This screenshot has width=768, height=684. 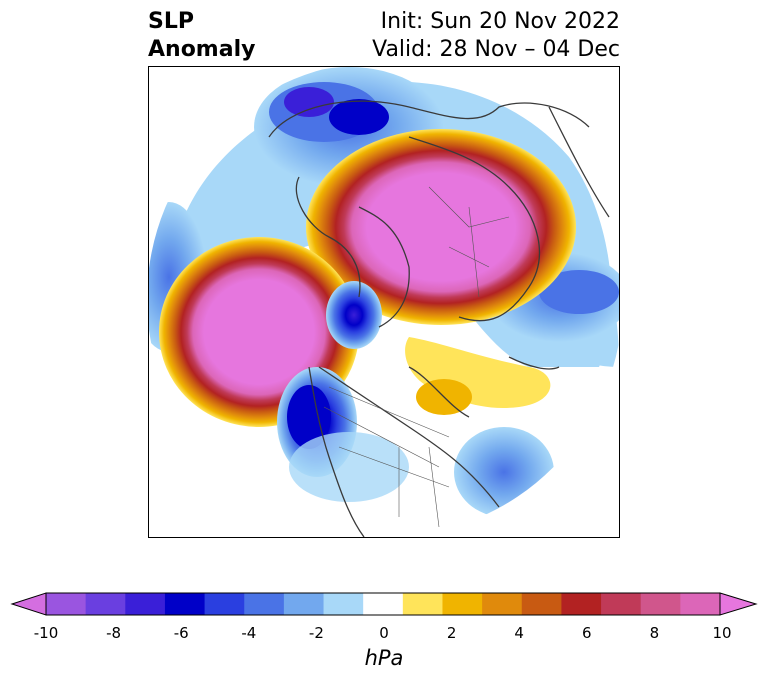 I want to click on colorbar-extend-min, so click(x=28, y=604).